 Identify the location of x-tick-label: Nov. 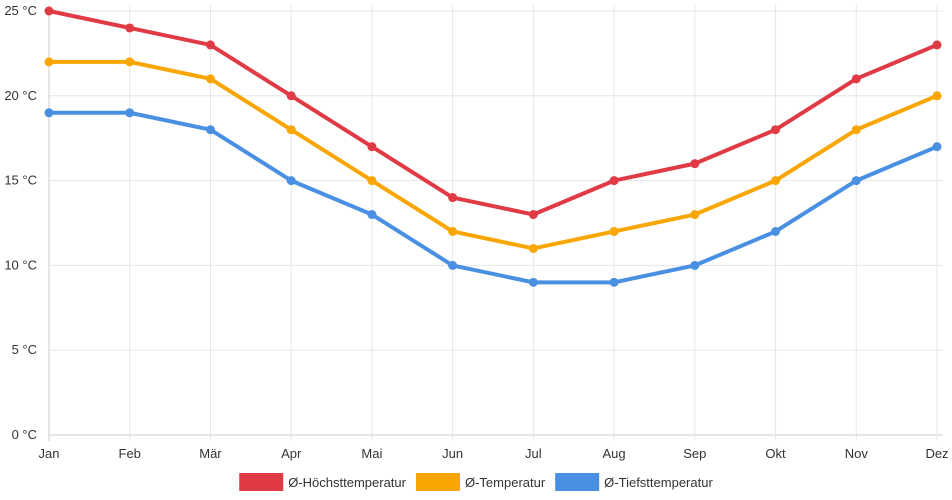
(857, 453).